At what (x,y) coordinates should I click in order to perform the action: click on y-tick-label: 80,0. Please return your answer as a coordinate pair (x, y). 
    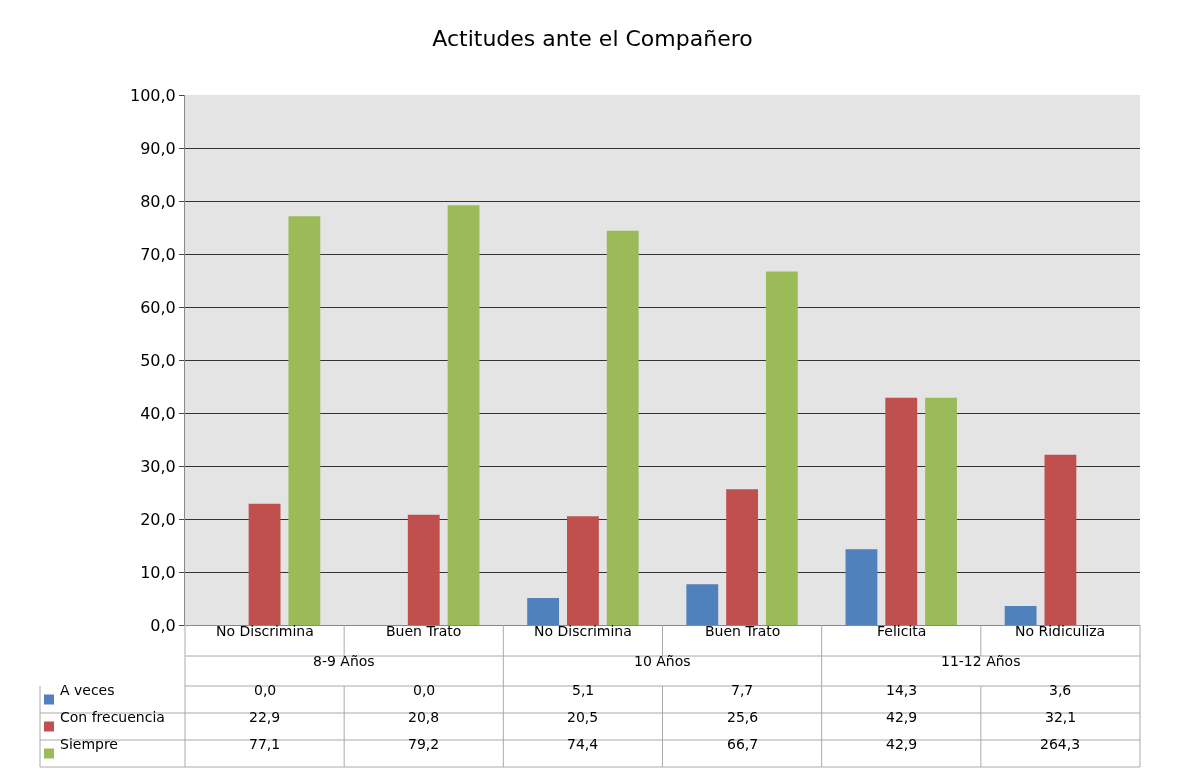
    Looking at the image, I should click on (158, 201).